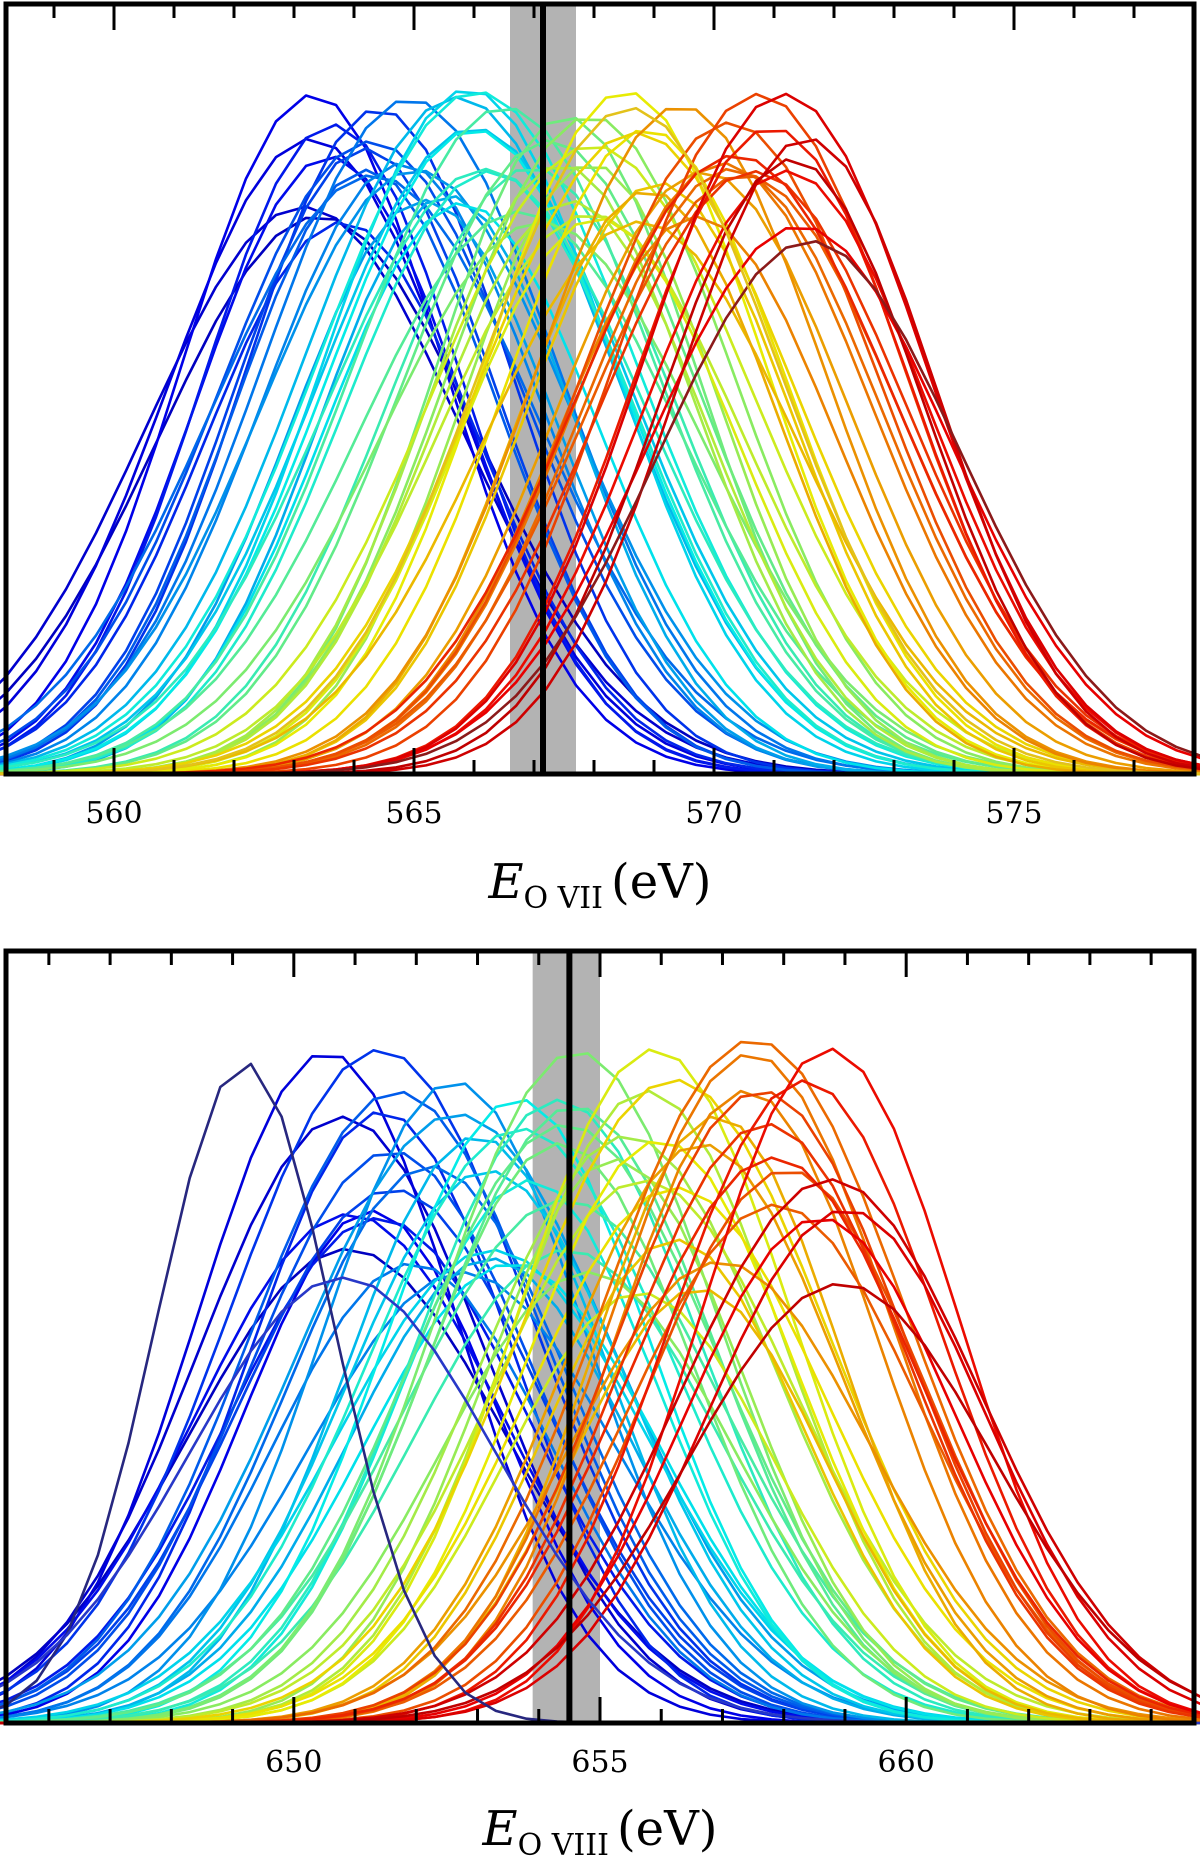 The image size is (1200, 1858). Describe the element at coordinates (113, 813) in the screenshot. I see `x-tick-label: 560` at that location.